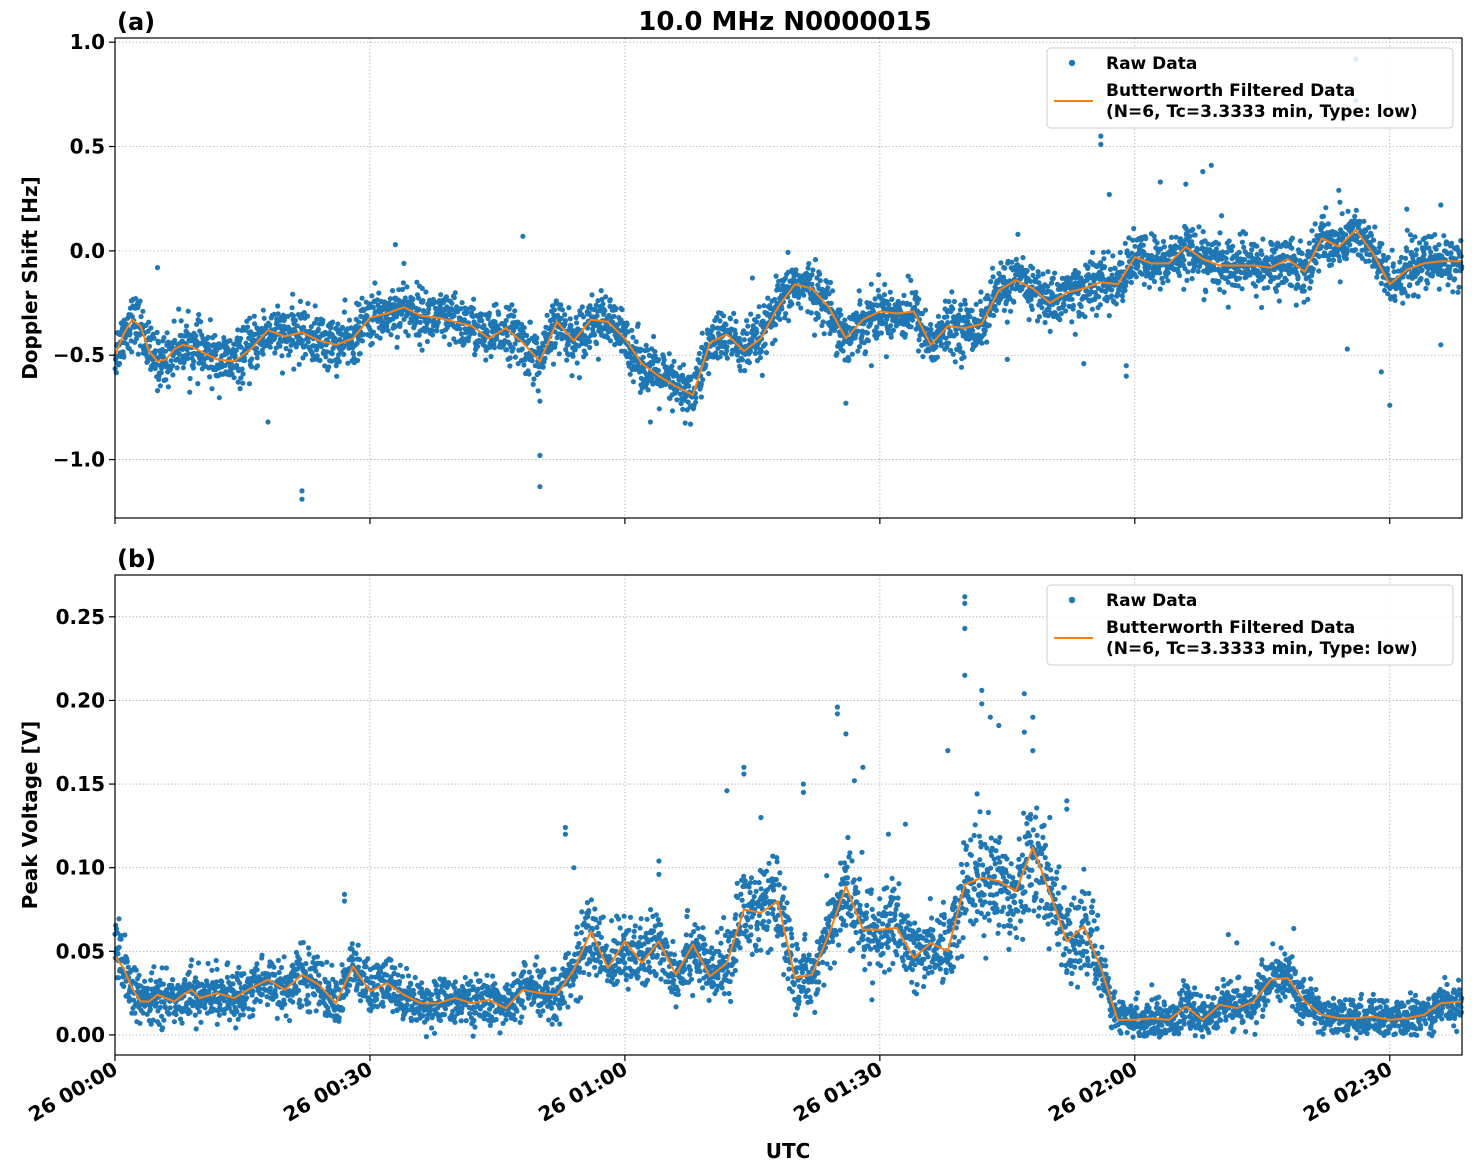  Describe the element at coordinates (136, 22) in the screenshot. I see `panel-label-a: (a)` at that location.